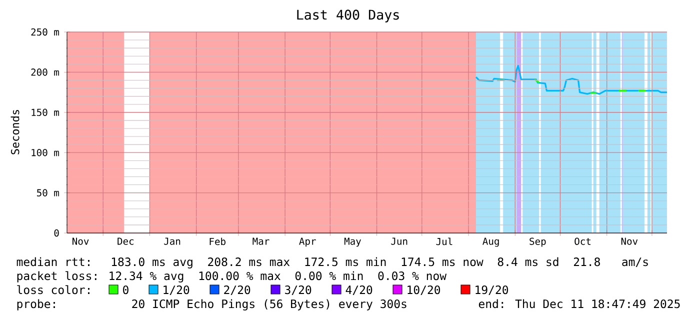 This screenshot has height=321, width=697. Describe the element at coordinates (45, 32) in the screenshot. I see `y-tick-label: 250 m` at that location.